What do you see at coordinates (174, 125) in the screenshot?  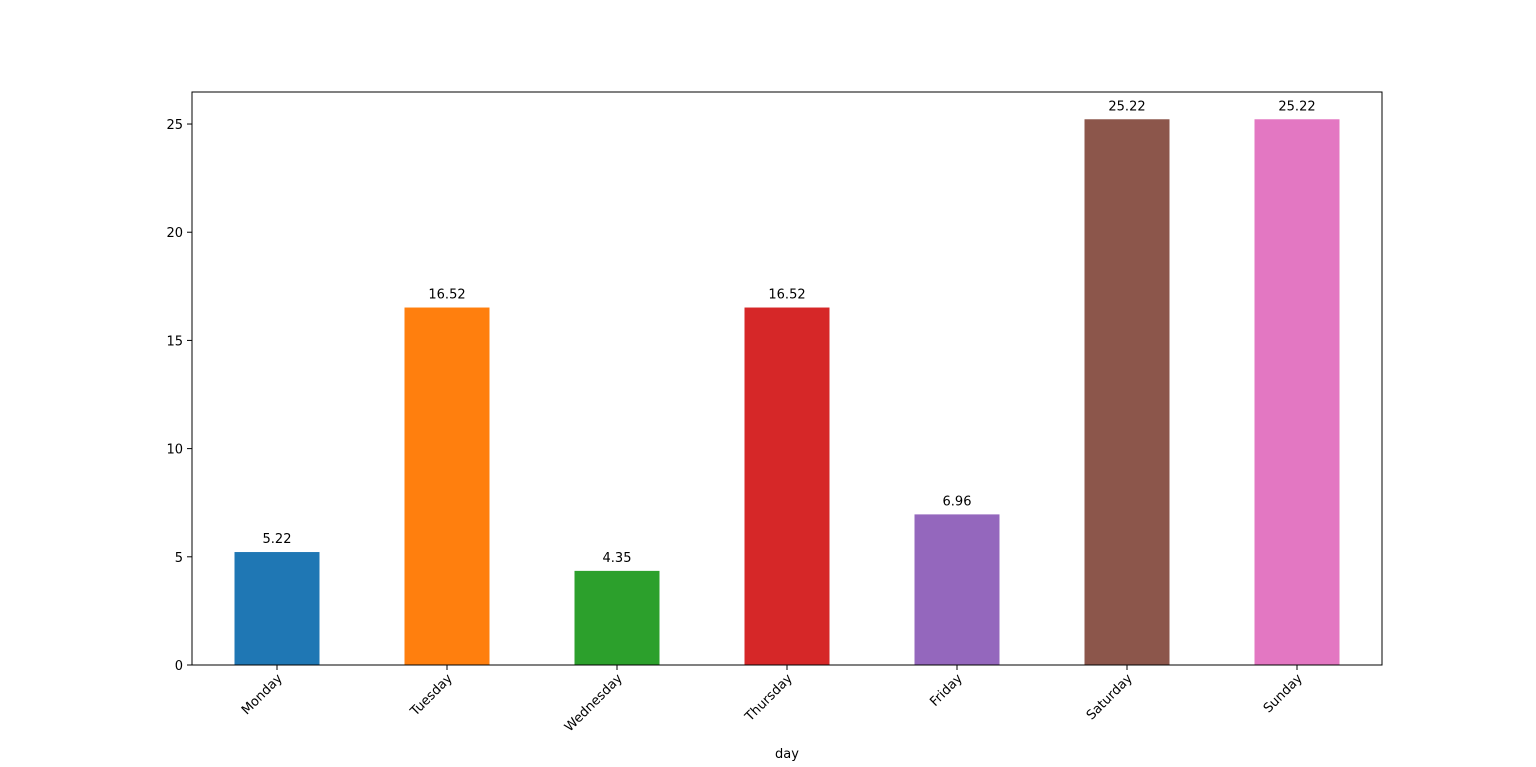 I see `y-tick-label: 25` at bounding box center [174, 125].